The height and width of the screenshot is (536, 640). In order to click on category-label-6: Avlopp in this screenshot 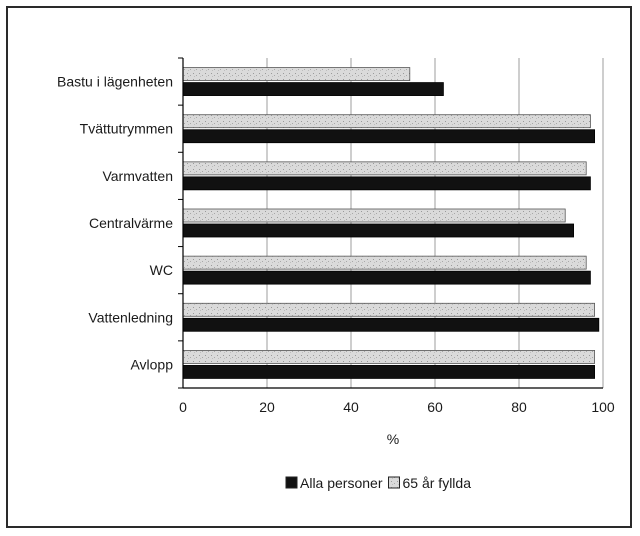, I will do `click(151, 364)`.